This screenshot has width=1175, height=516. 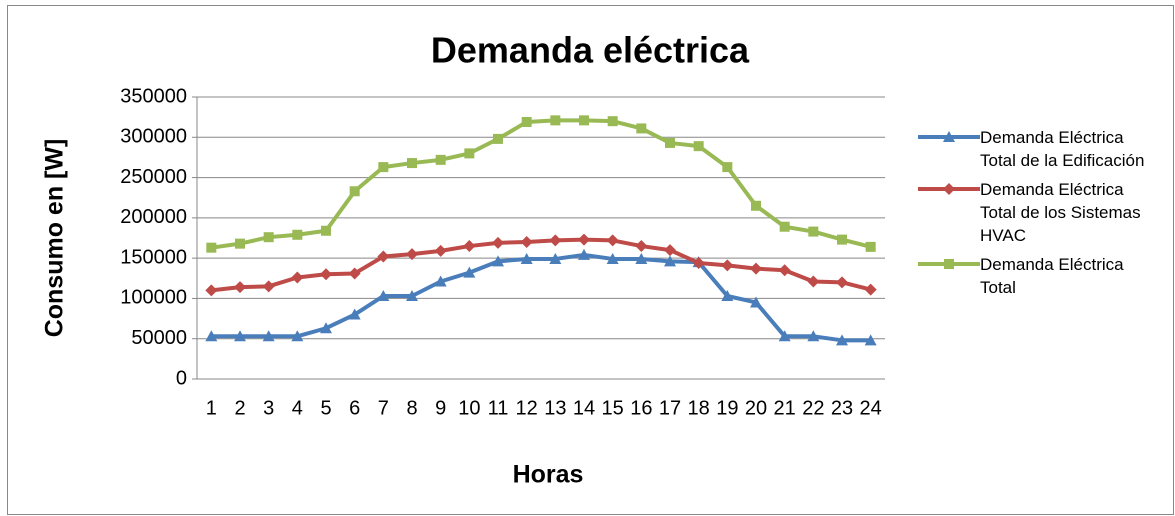 I want to click on x-tick-label: 18, so click(x=699, y=408).